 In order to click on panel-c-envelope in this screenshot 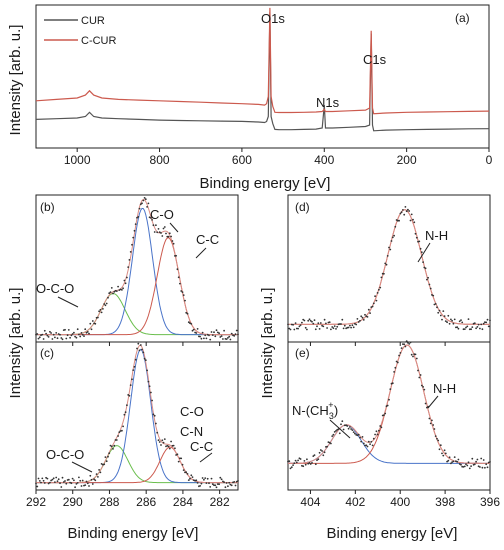, I will do `click(137, 414)`.